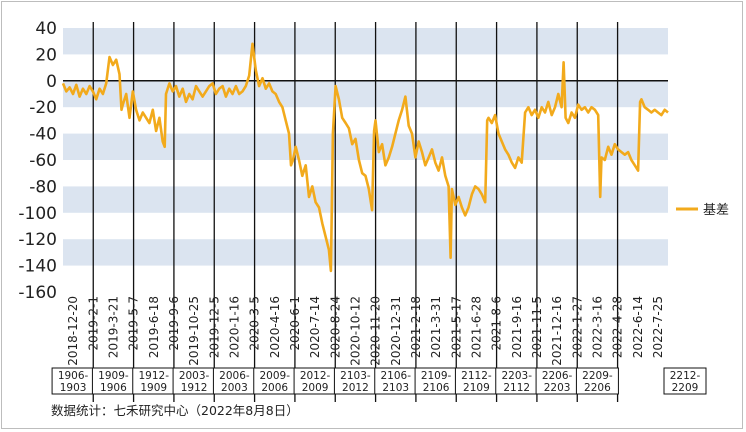 The height and width of the screenshot is (432, 746). I want to click on contract-label-line: 1909, so click(153, 388).